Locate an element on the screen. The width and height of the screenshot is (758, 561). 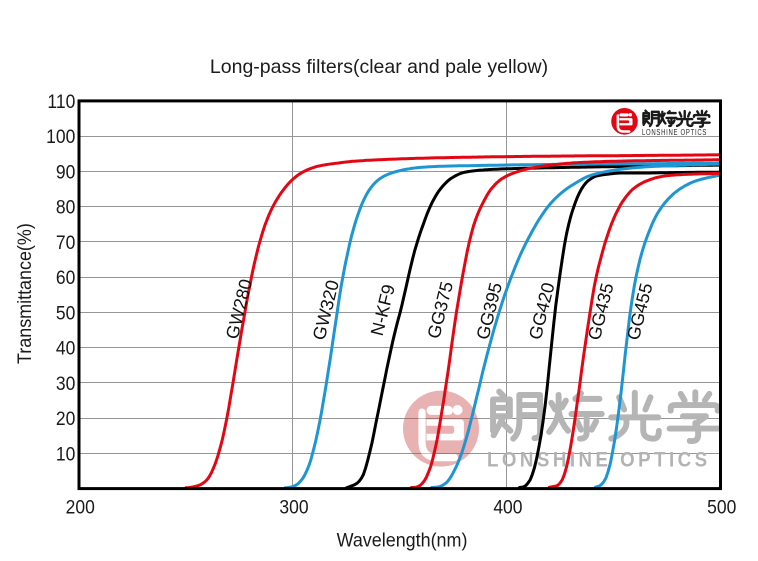
svg-text: 100 is located at coordinates (60, 136).